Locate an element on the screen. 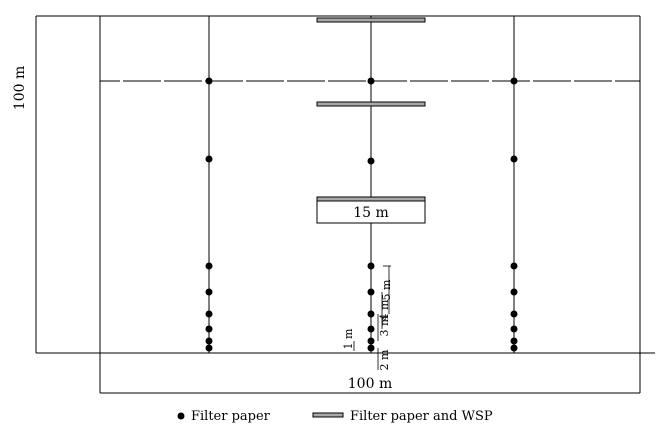 The image size is (663, 428). dim-1m-label: 1 m is located at coordinates (348, 338).